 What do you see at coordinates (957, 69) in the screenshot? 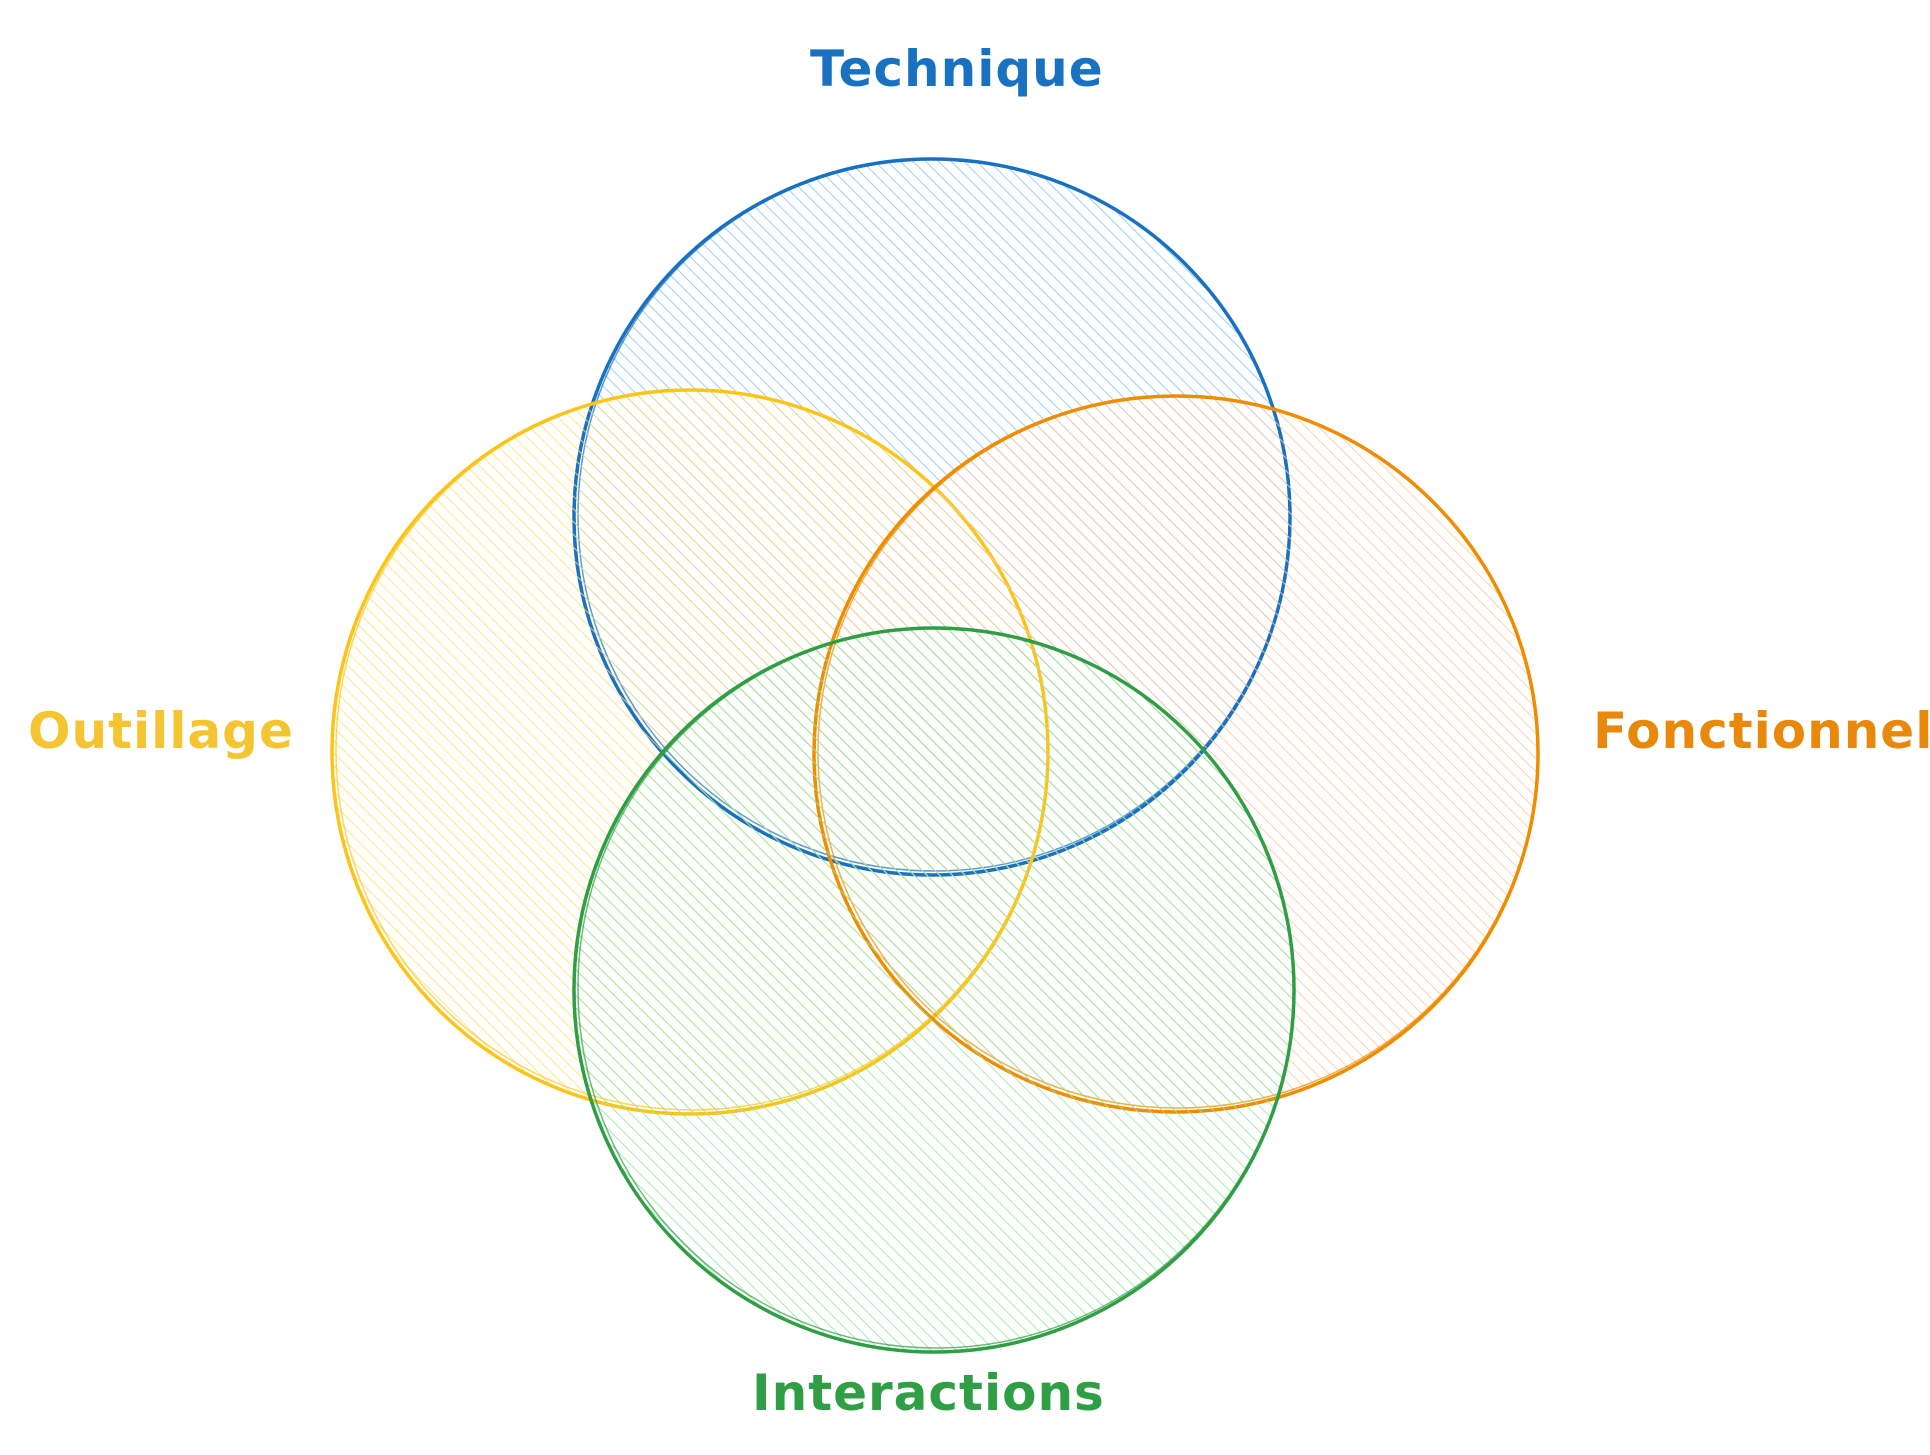
I see `label-technique: Technique` at bounding box center [957, 69].